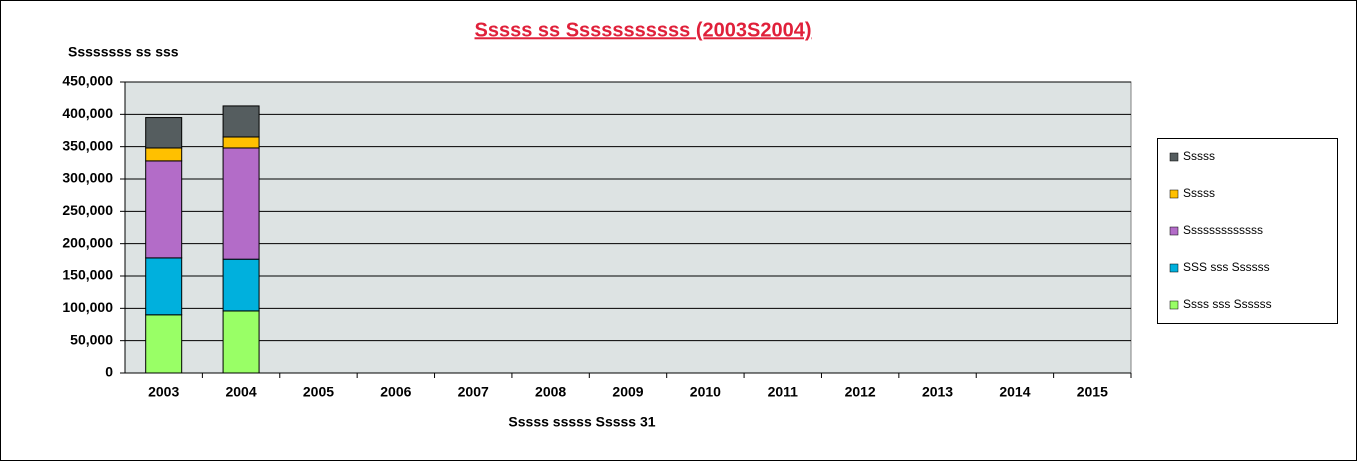 Image resolution: width=1357 pixels, height=461 pixels. Describe the element at coordinates (87, 178) in the screenshot. I see `y-tick-label: 300,000` at that location.